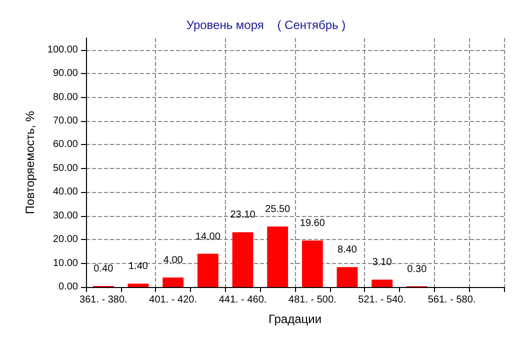 This screenshot has width=532, height=343. I want to click on data-label: 25.50, so click(278, 210).